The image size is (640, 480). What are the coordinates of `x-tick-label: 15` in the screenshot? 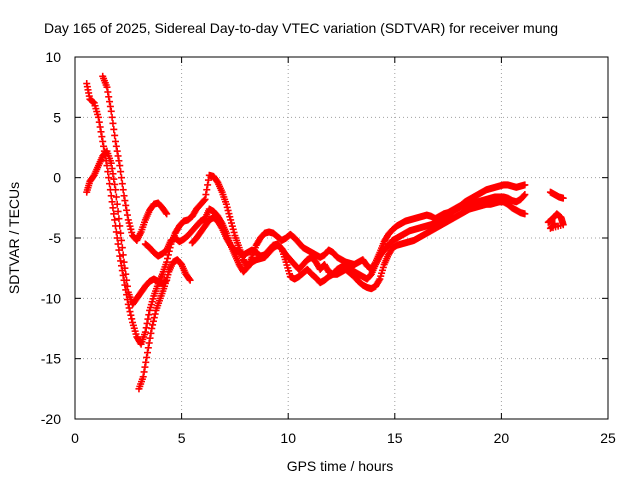 It's located at (395, 438).